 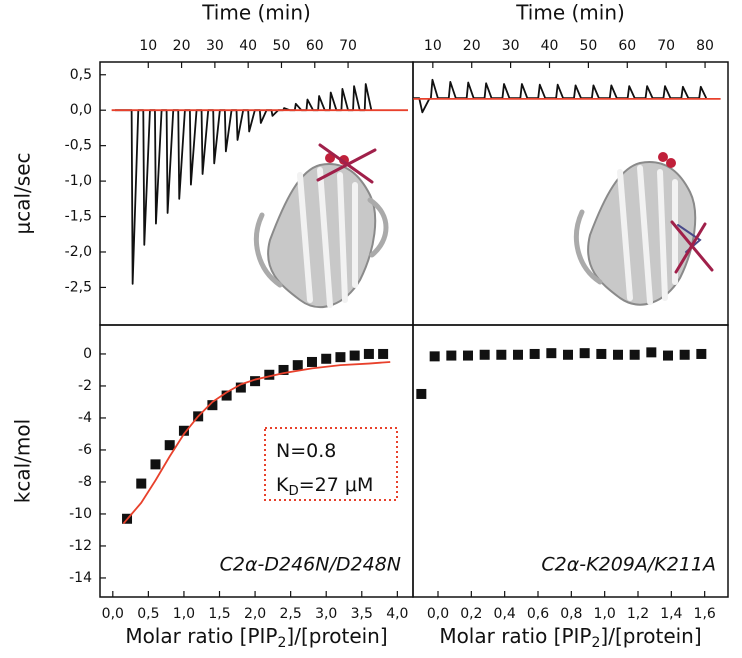 What do you see at coordinates (663, 157) in the screenshot?
I see `calcium-ion` at bounding box center [663, 157].